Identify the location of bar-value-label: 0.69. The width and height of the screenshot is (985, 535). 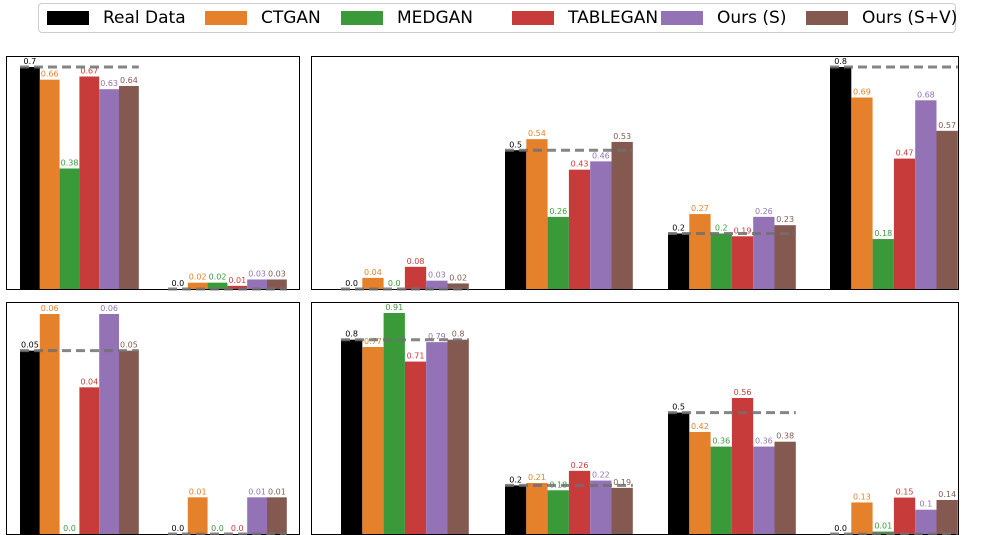
(862, 92).